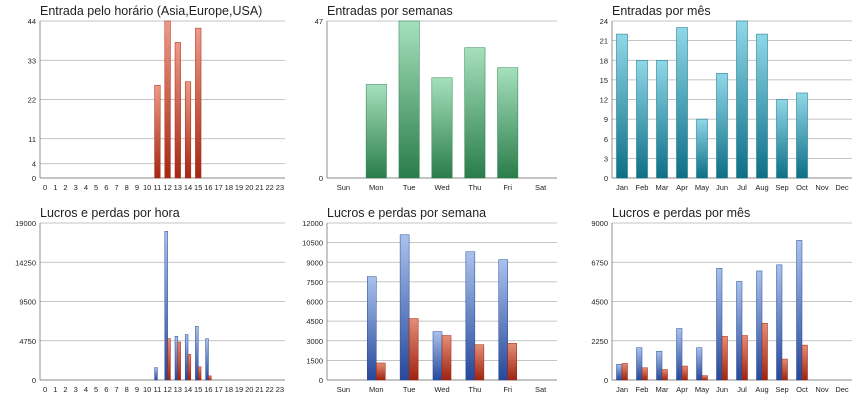  I want to click on y-tick-label: 1500, so click(314, 360).